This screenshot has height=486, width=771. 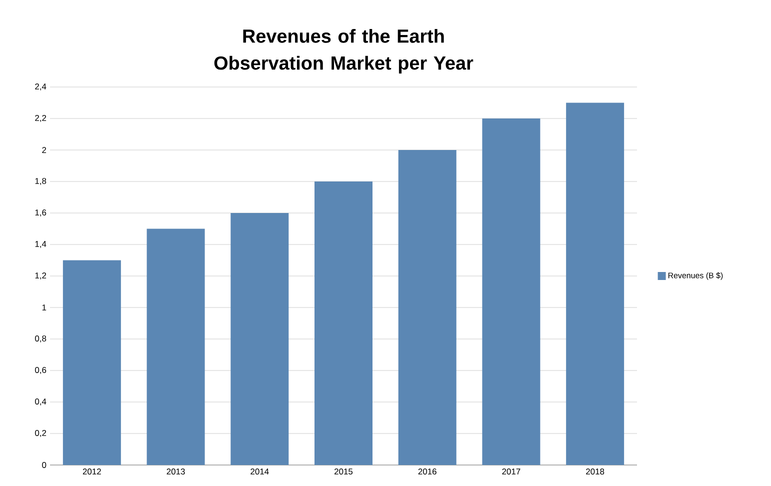 I want to click on y-tick-label: 1,6, so click(x=40, y=213).